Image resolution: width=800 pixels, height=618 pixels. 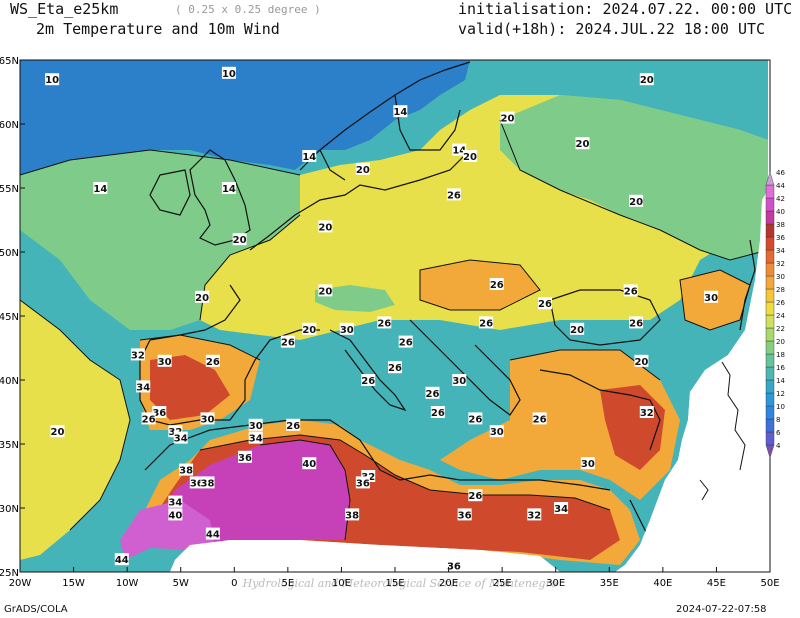 What do you see at coordinates (634, 177) in the screenshot?
I see `band-green2-fill` at bounding box center [634, 177].